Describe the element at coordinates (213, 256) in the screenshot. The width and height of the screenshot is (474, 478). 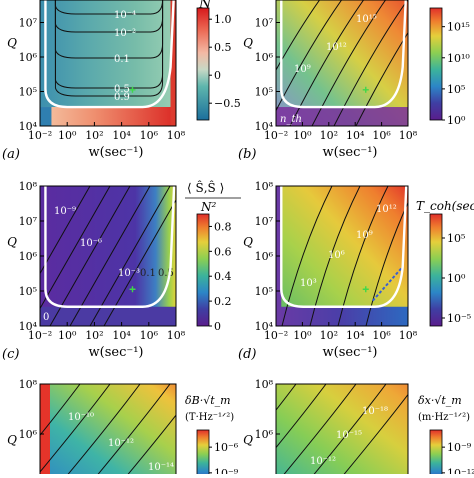
I see `colorbar-c: 0.8 0.6 0.4 0.2 0 ⟨ Ŝ,Ŝ ⟩ N²` at that location.